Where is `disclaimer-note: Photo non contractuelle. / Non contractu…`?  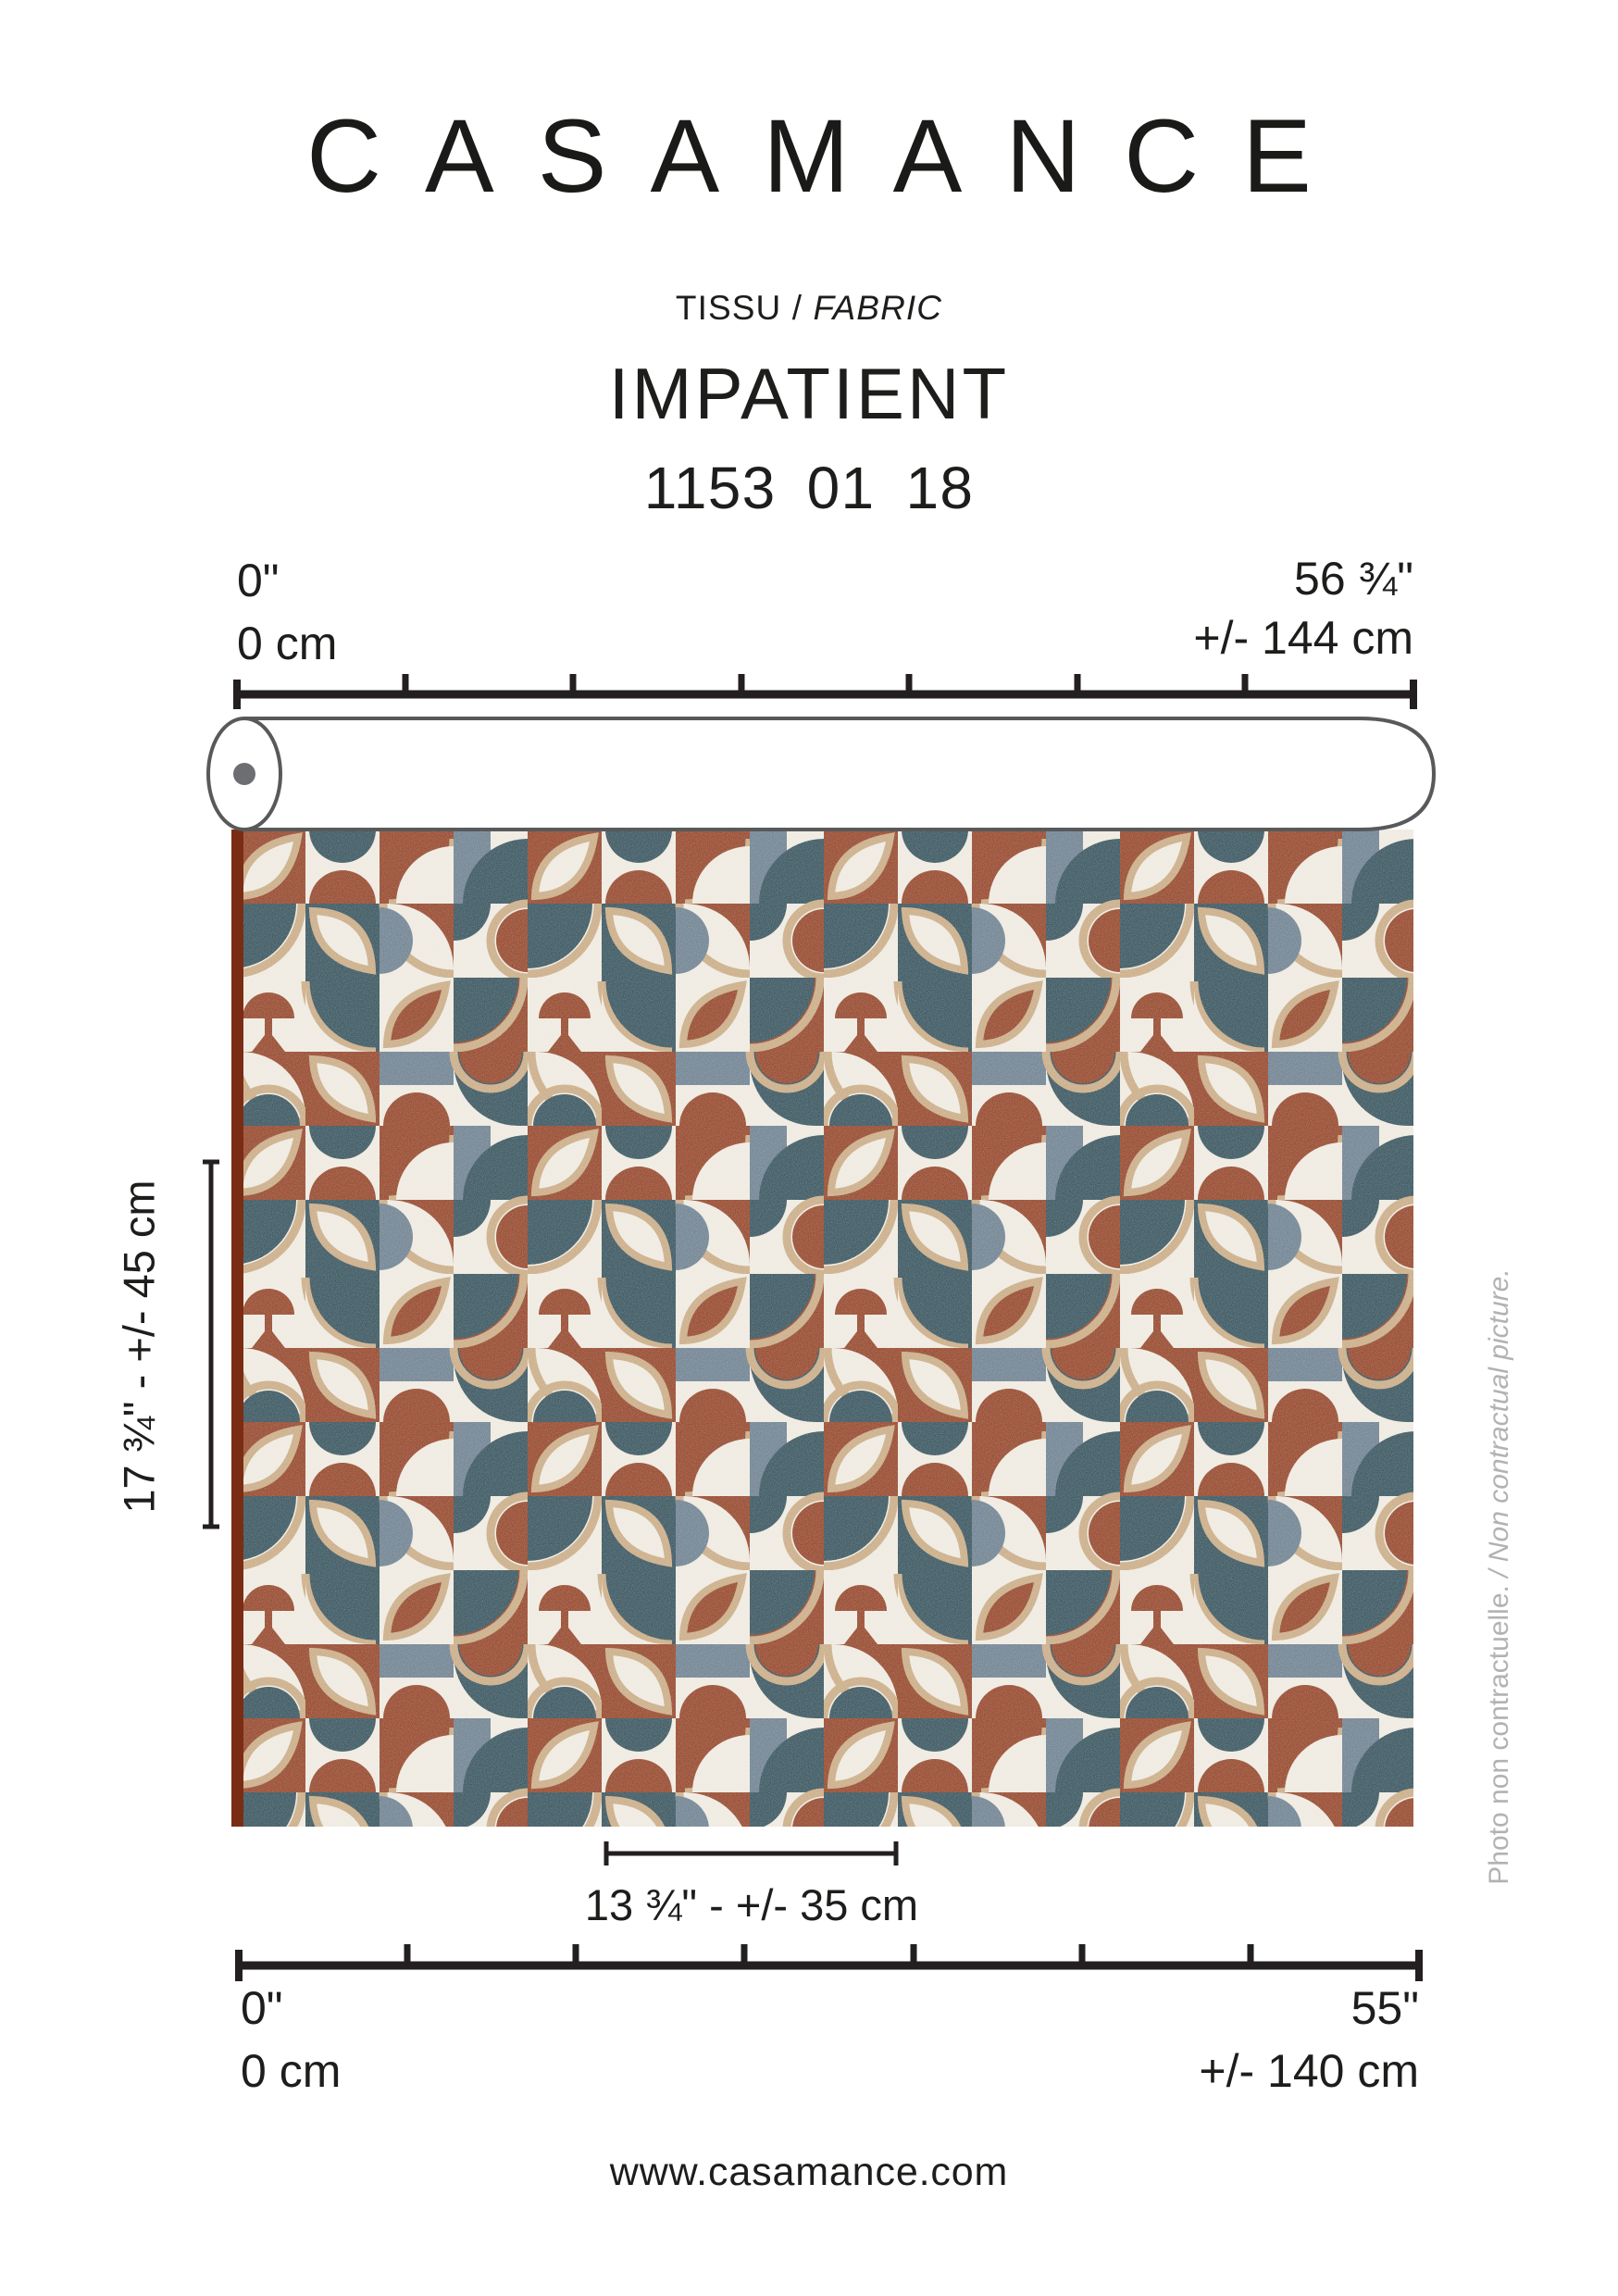 disclaimer-note: Photo non contractuelle. / Non contractu… is located at coordinates (1499, 1576).